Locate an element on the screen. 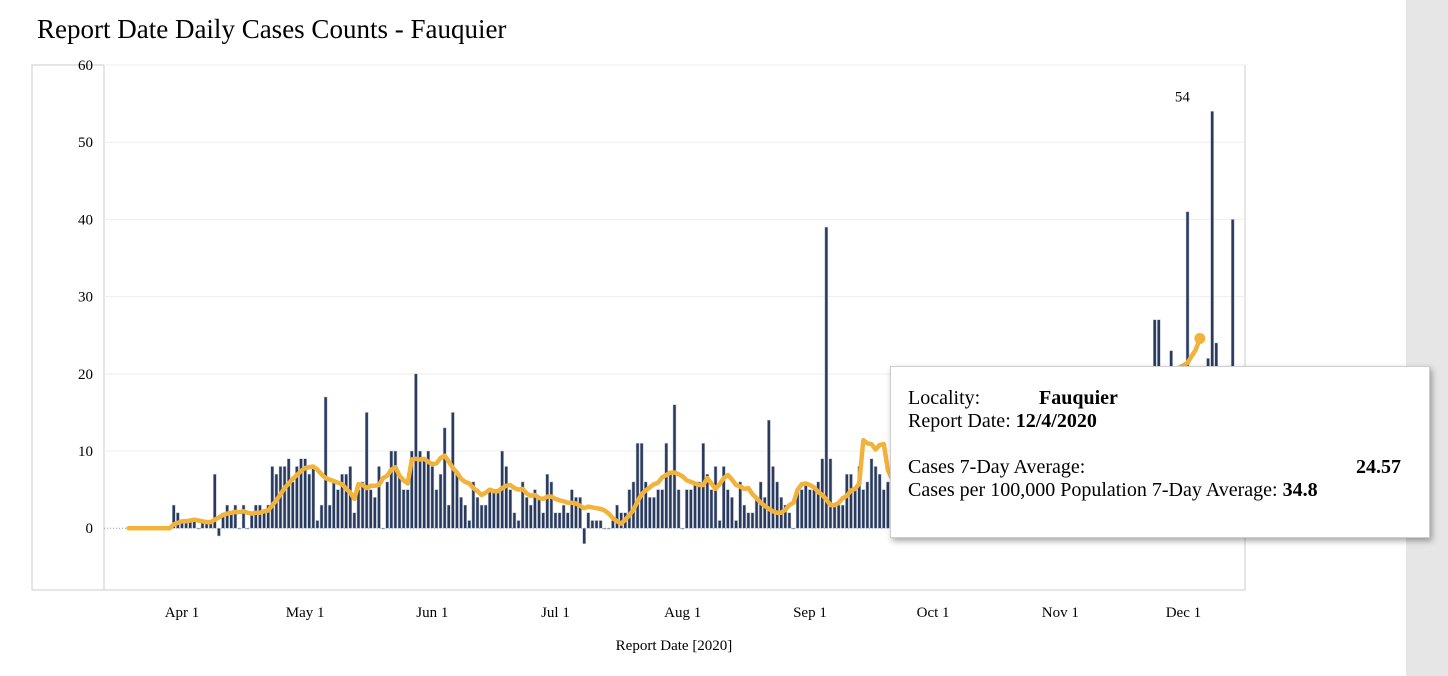 This screenshot has height=676, width=1448. y-tick-label: 30 is located at coordinates (85, 298).